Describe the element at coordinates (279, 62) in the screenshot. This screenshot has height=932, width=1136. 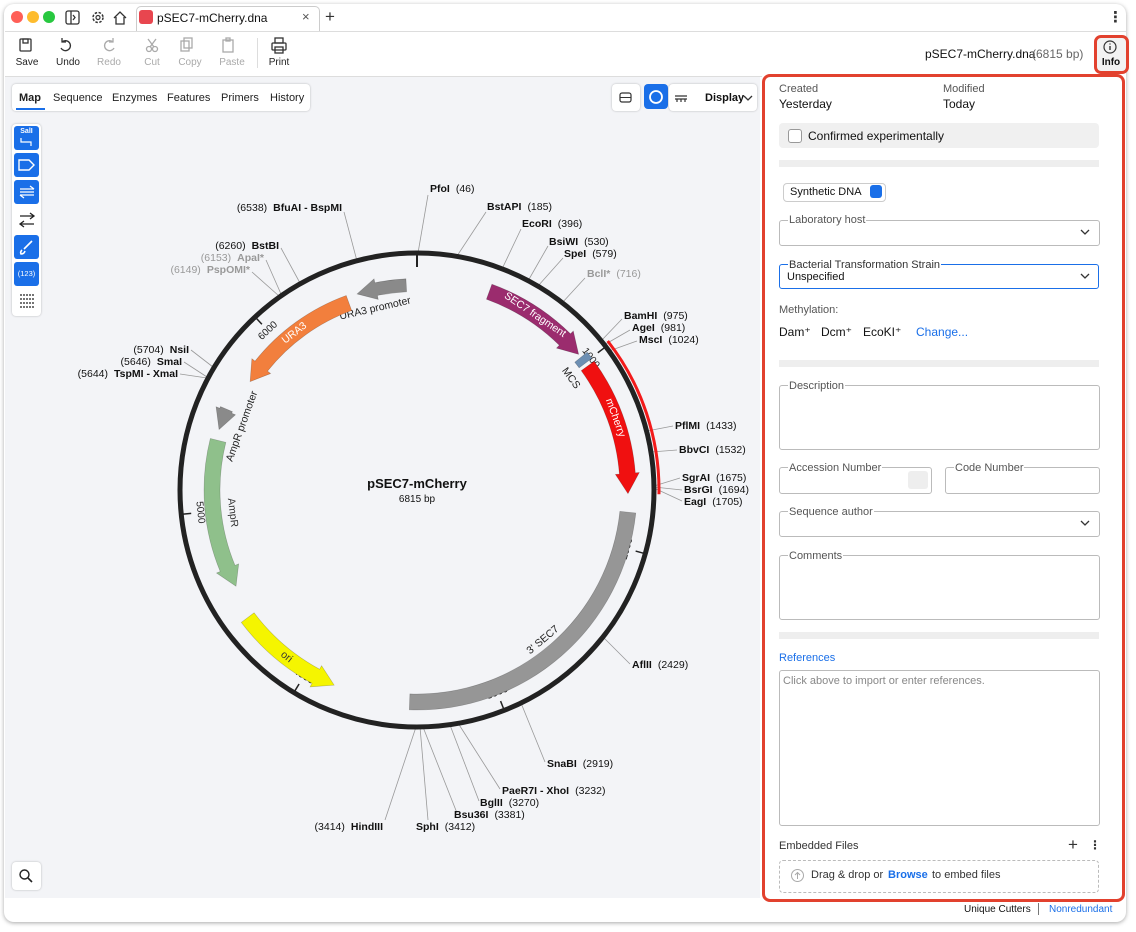
I see `print-button: Print` at that location.